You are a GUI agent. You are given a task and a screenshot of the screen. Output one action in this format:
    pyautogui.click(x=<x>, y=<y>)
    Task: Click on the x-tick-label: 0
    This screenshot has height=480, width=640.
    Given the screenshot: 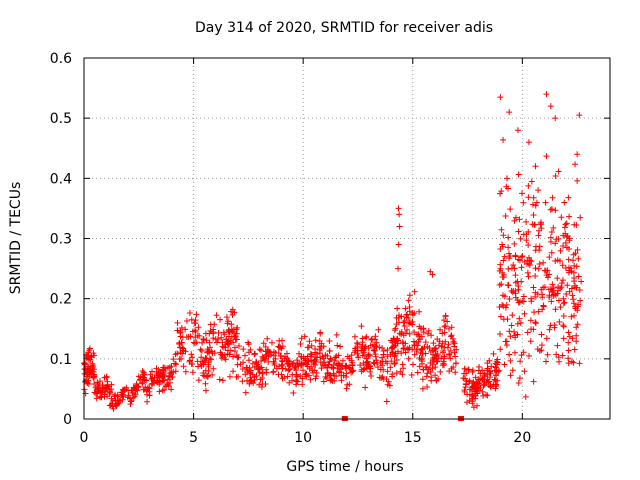 What is the action you would take?
    pyautogui.click(x=84, y=438)
    